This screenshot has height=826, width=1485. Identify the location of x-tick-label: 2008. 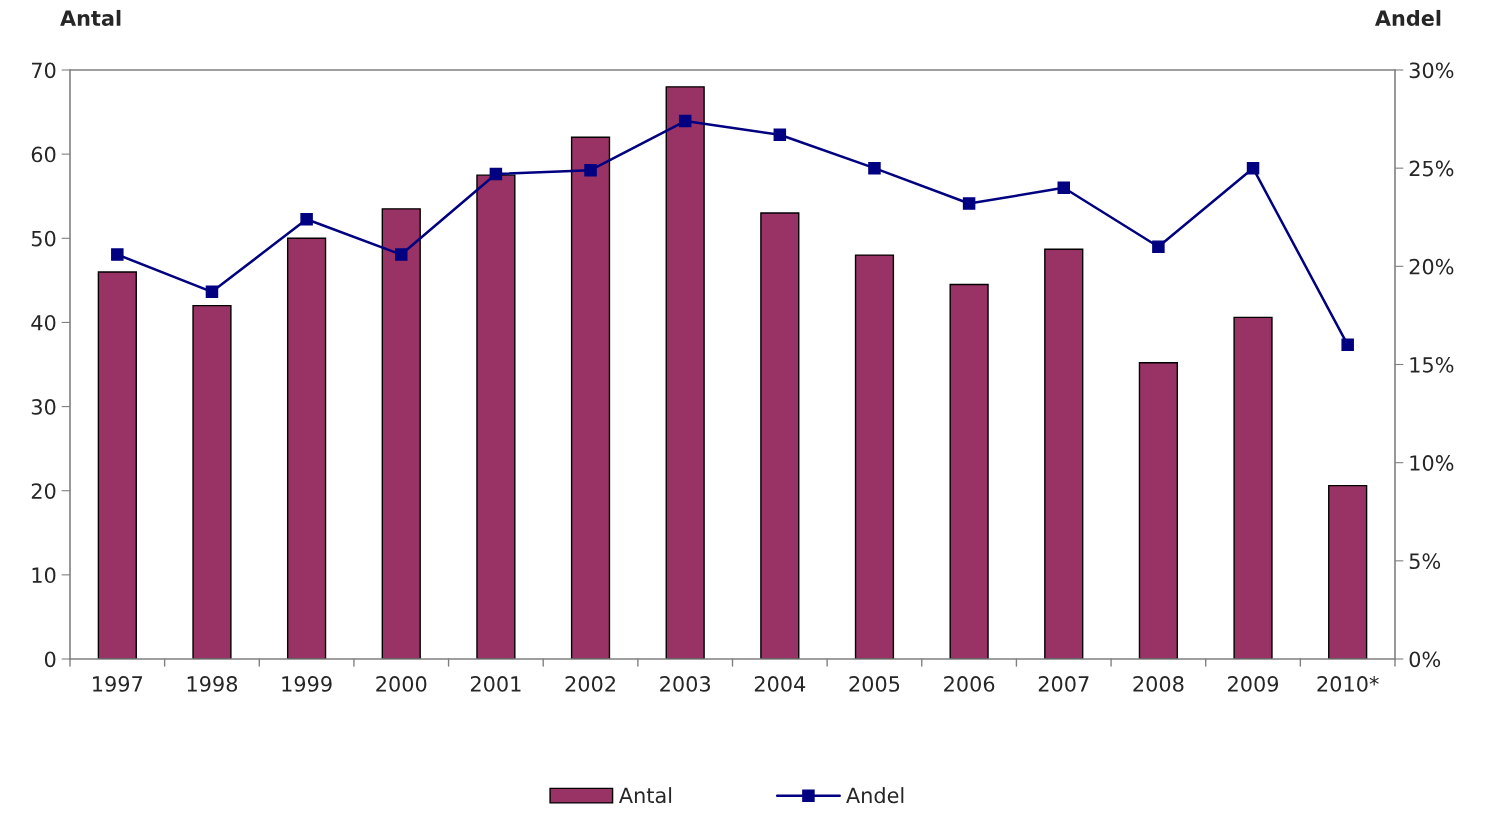
(1158, 684).